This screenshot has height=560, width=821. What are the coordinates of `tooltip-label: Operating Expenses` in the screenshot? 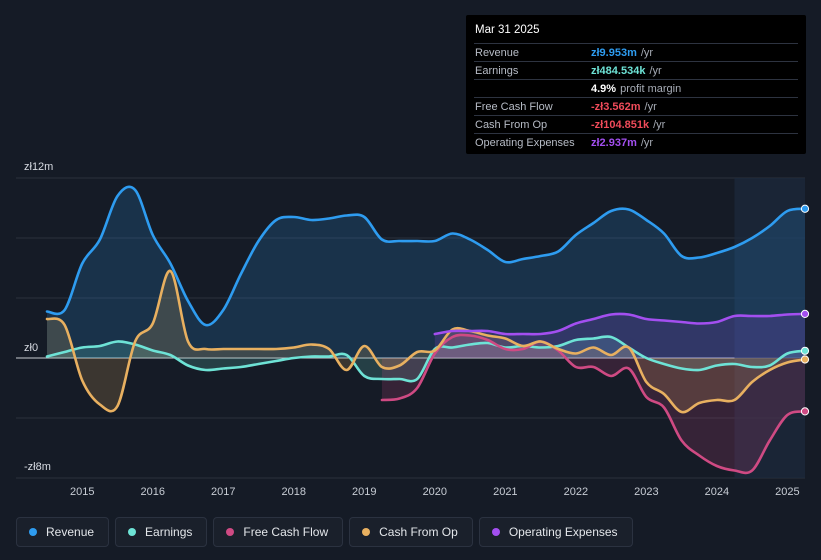 It's located at (525, 142).